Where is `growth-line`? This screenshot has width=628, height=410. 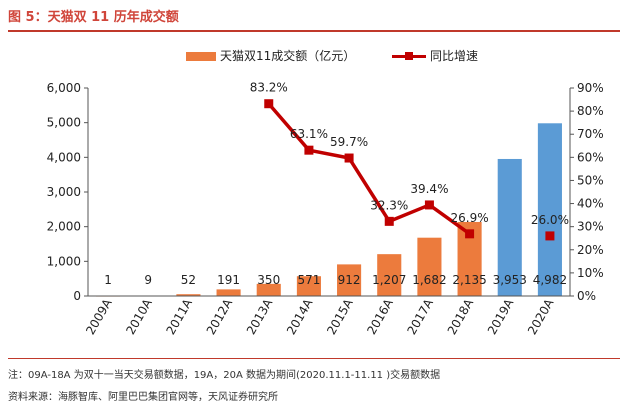
growth-line is located at coordinates (369, 169).